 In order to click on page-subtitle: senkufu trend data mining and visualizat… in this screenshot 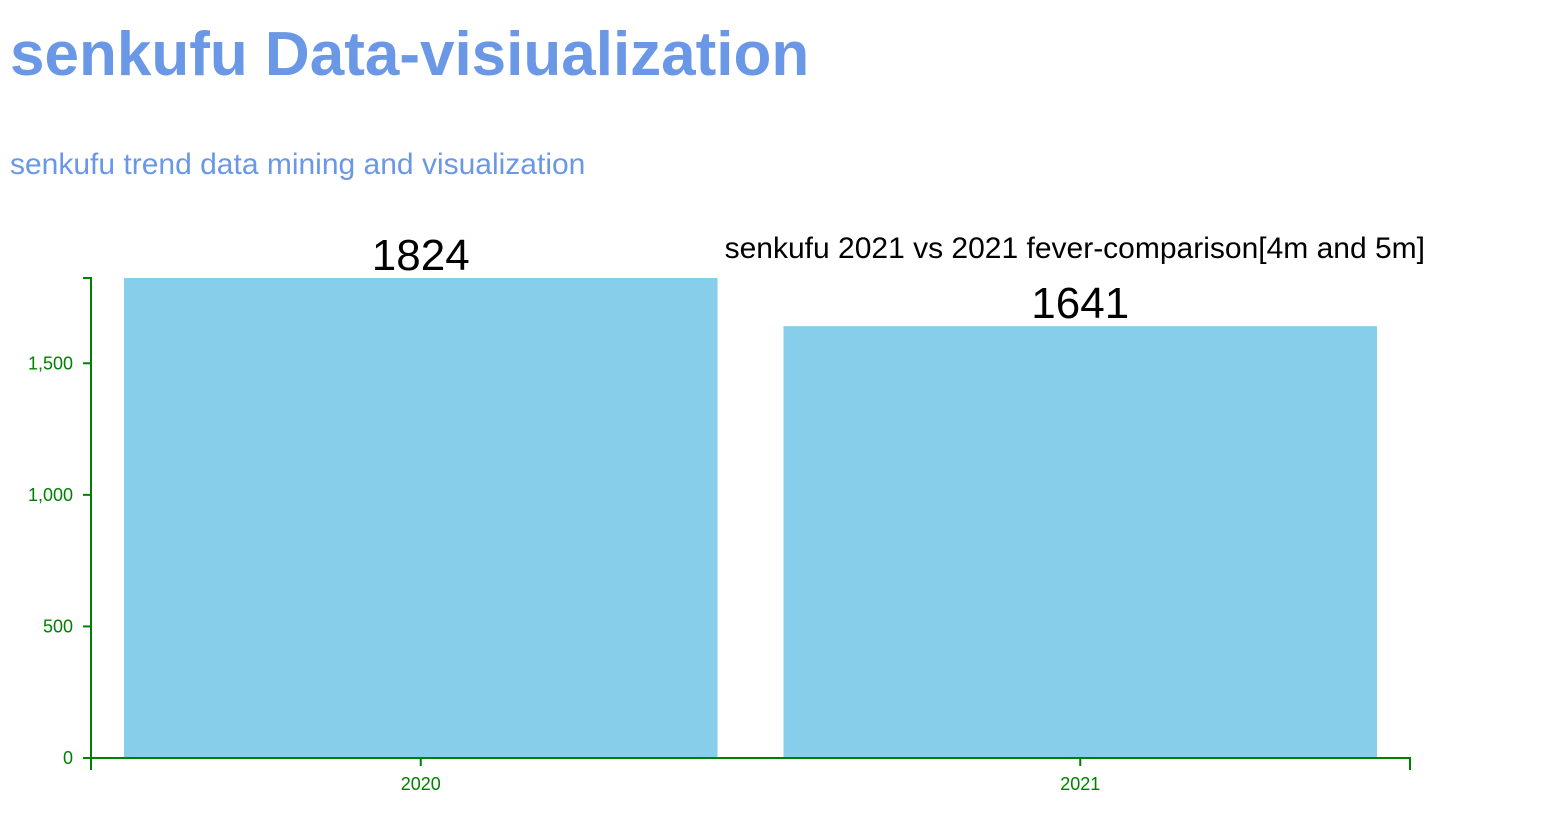, I will do `click(298, 164)`.